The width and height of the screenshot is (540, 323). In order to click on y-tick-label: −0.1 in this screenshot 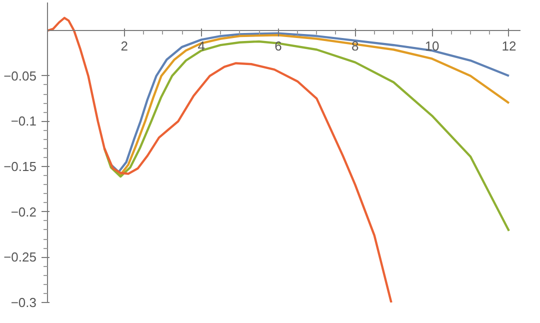, I will do `click(23, 121)`.